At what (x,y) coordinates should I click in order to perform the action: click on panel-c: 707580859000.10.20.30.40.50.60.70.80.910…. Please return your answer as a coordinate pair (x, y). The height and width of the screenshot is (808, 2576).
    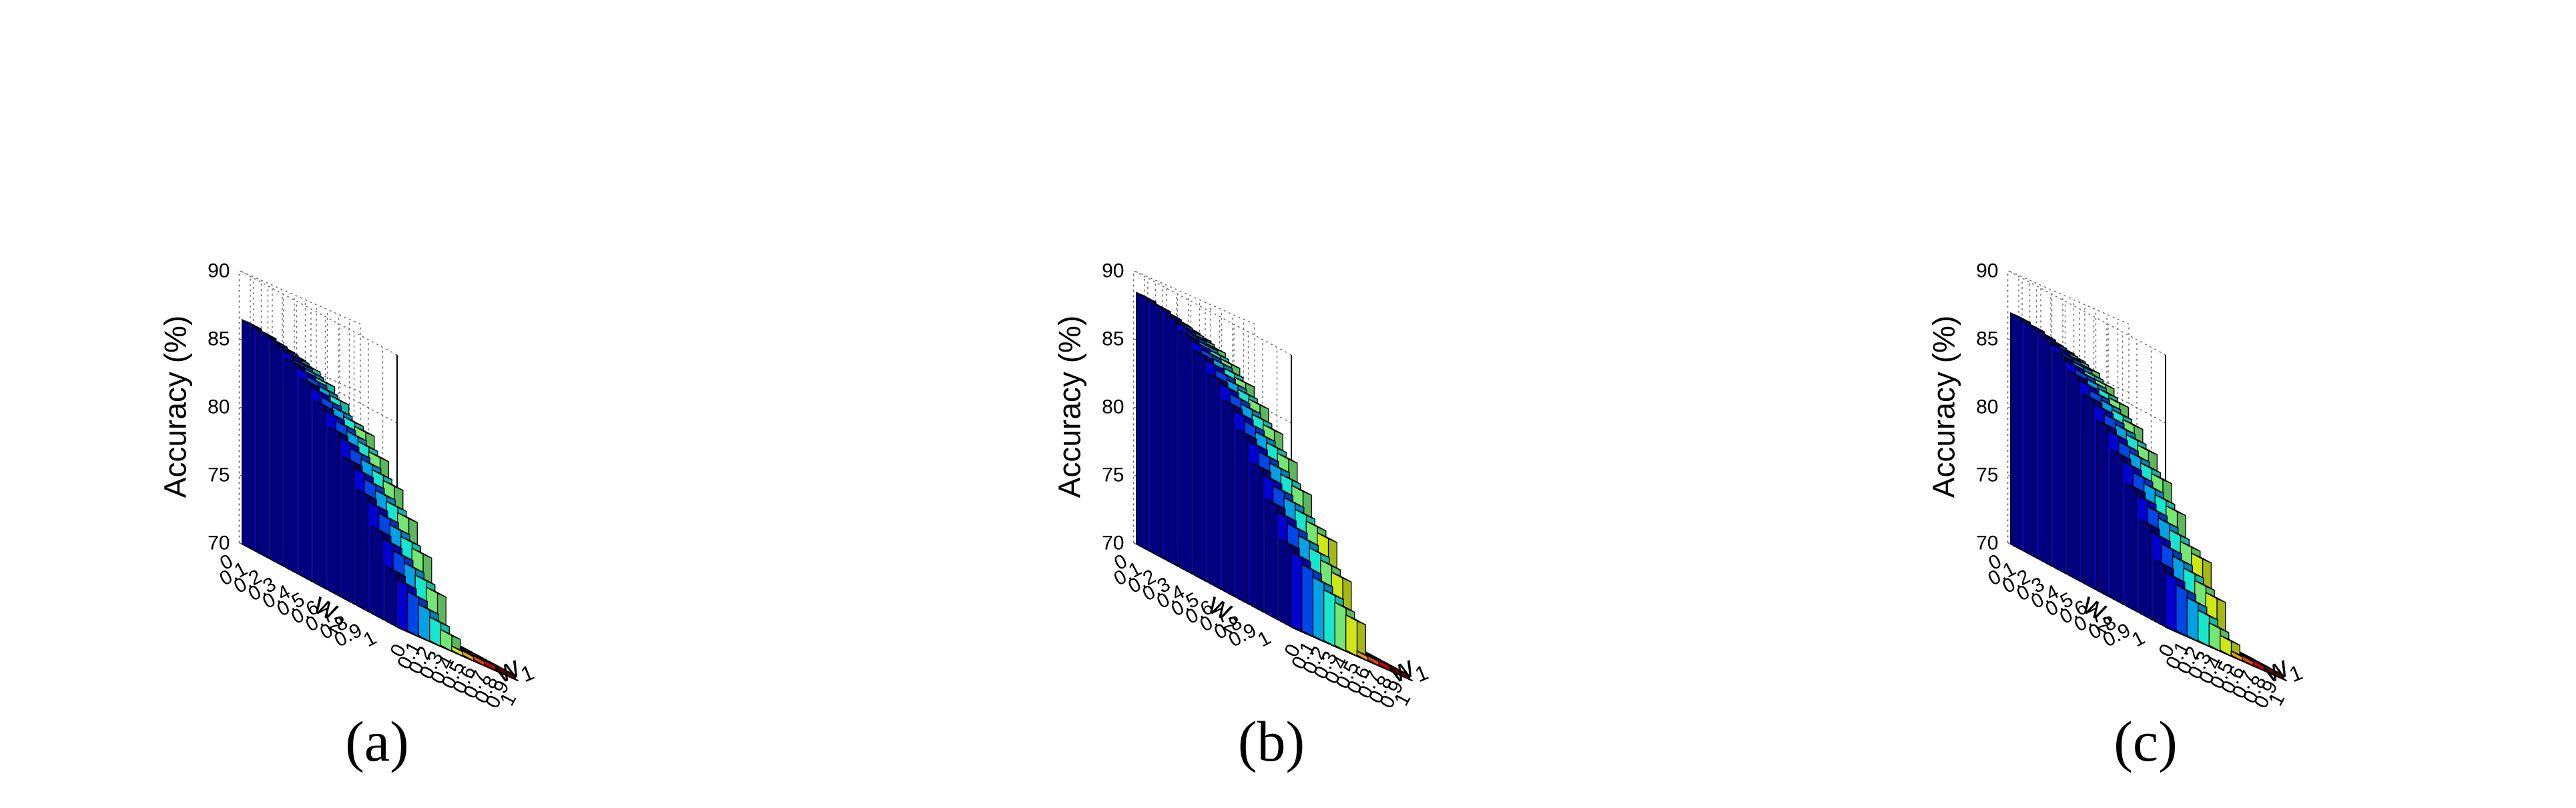
    Looking at the image, I should click on (2116, 517).